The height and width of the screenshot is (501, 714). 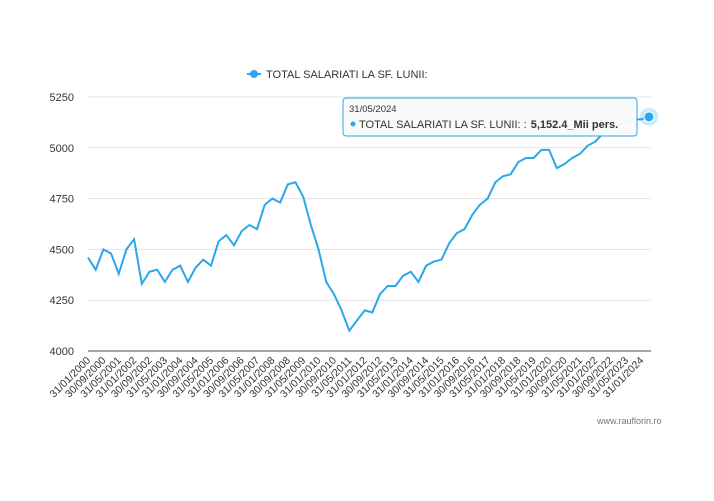 I want to click on tooltip-box, so click(x=490, y=117).